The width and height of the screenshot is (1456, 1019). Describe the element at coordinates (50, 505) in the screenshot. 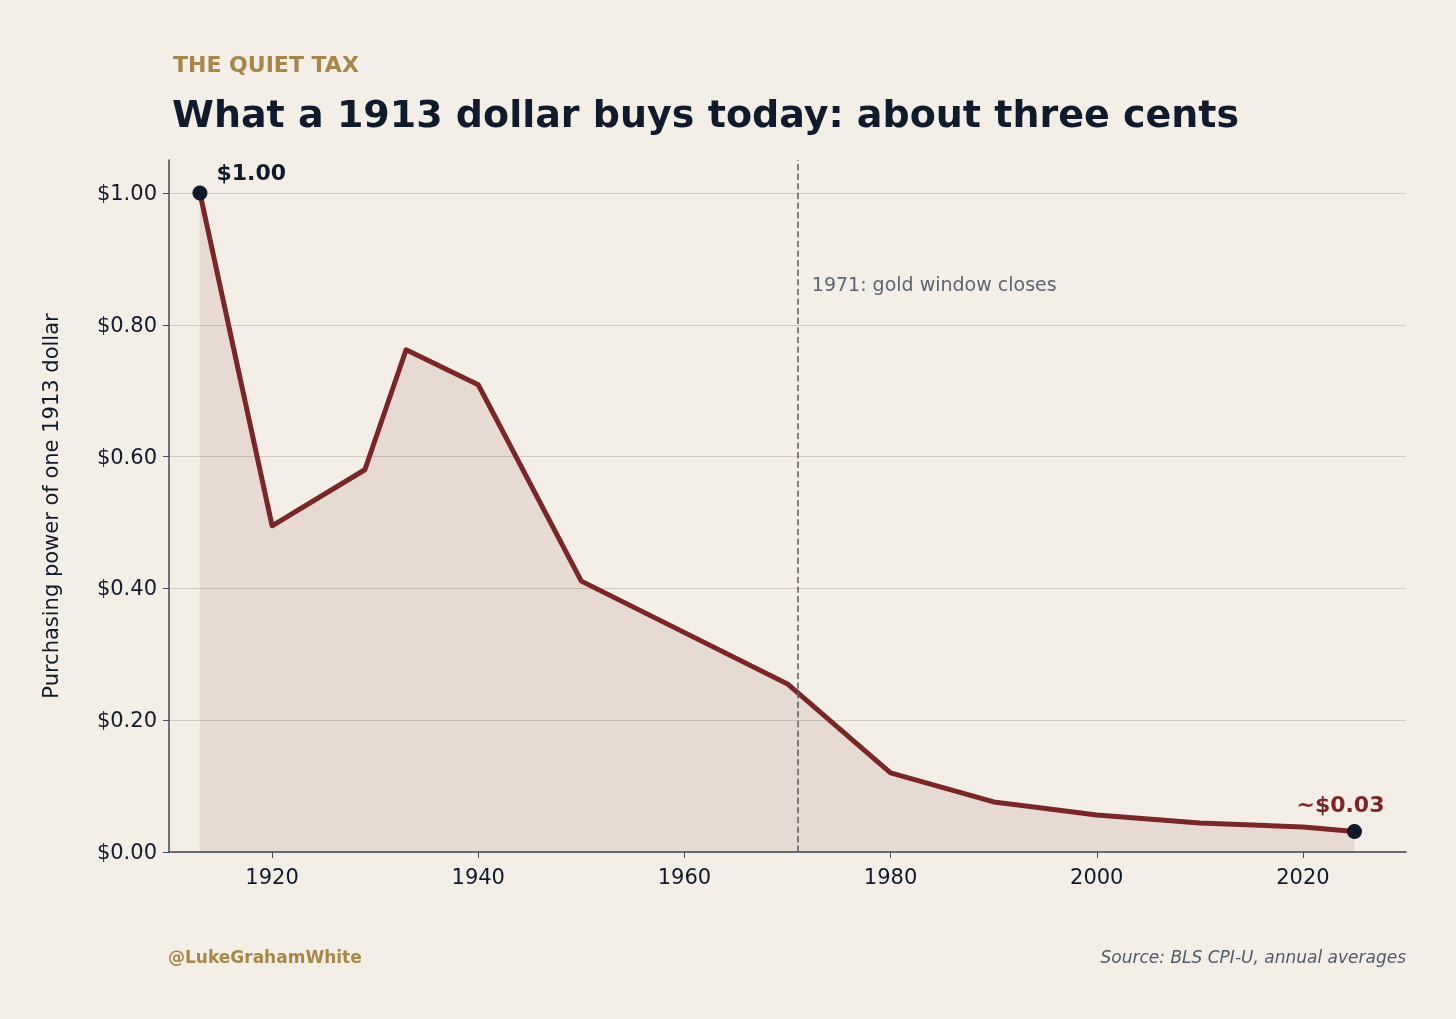

I see `y-axis-title: Purchasing power of one 1913 dollar` at that location.